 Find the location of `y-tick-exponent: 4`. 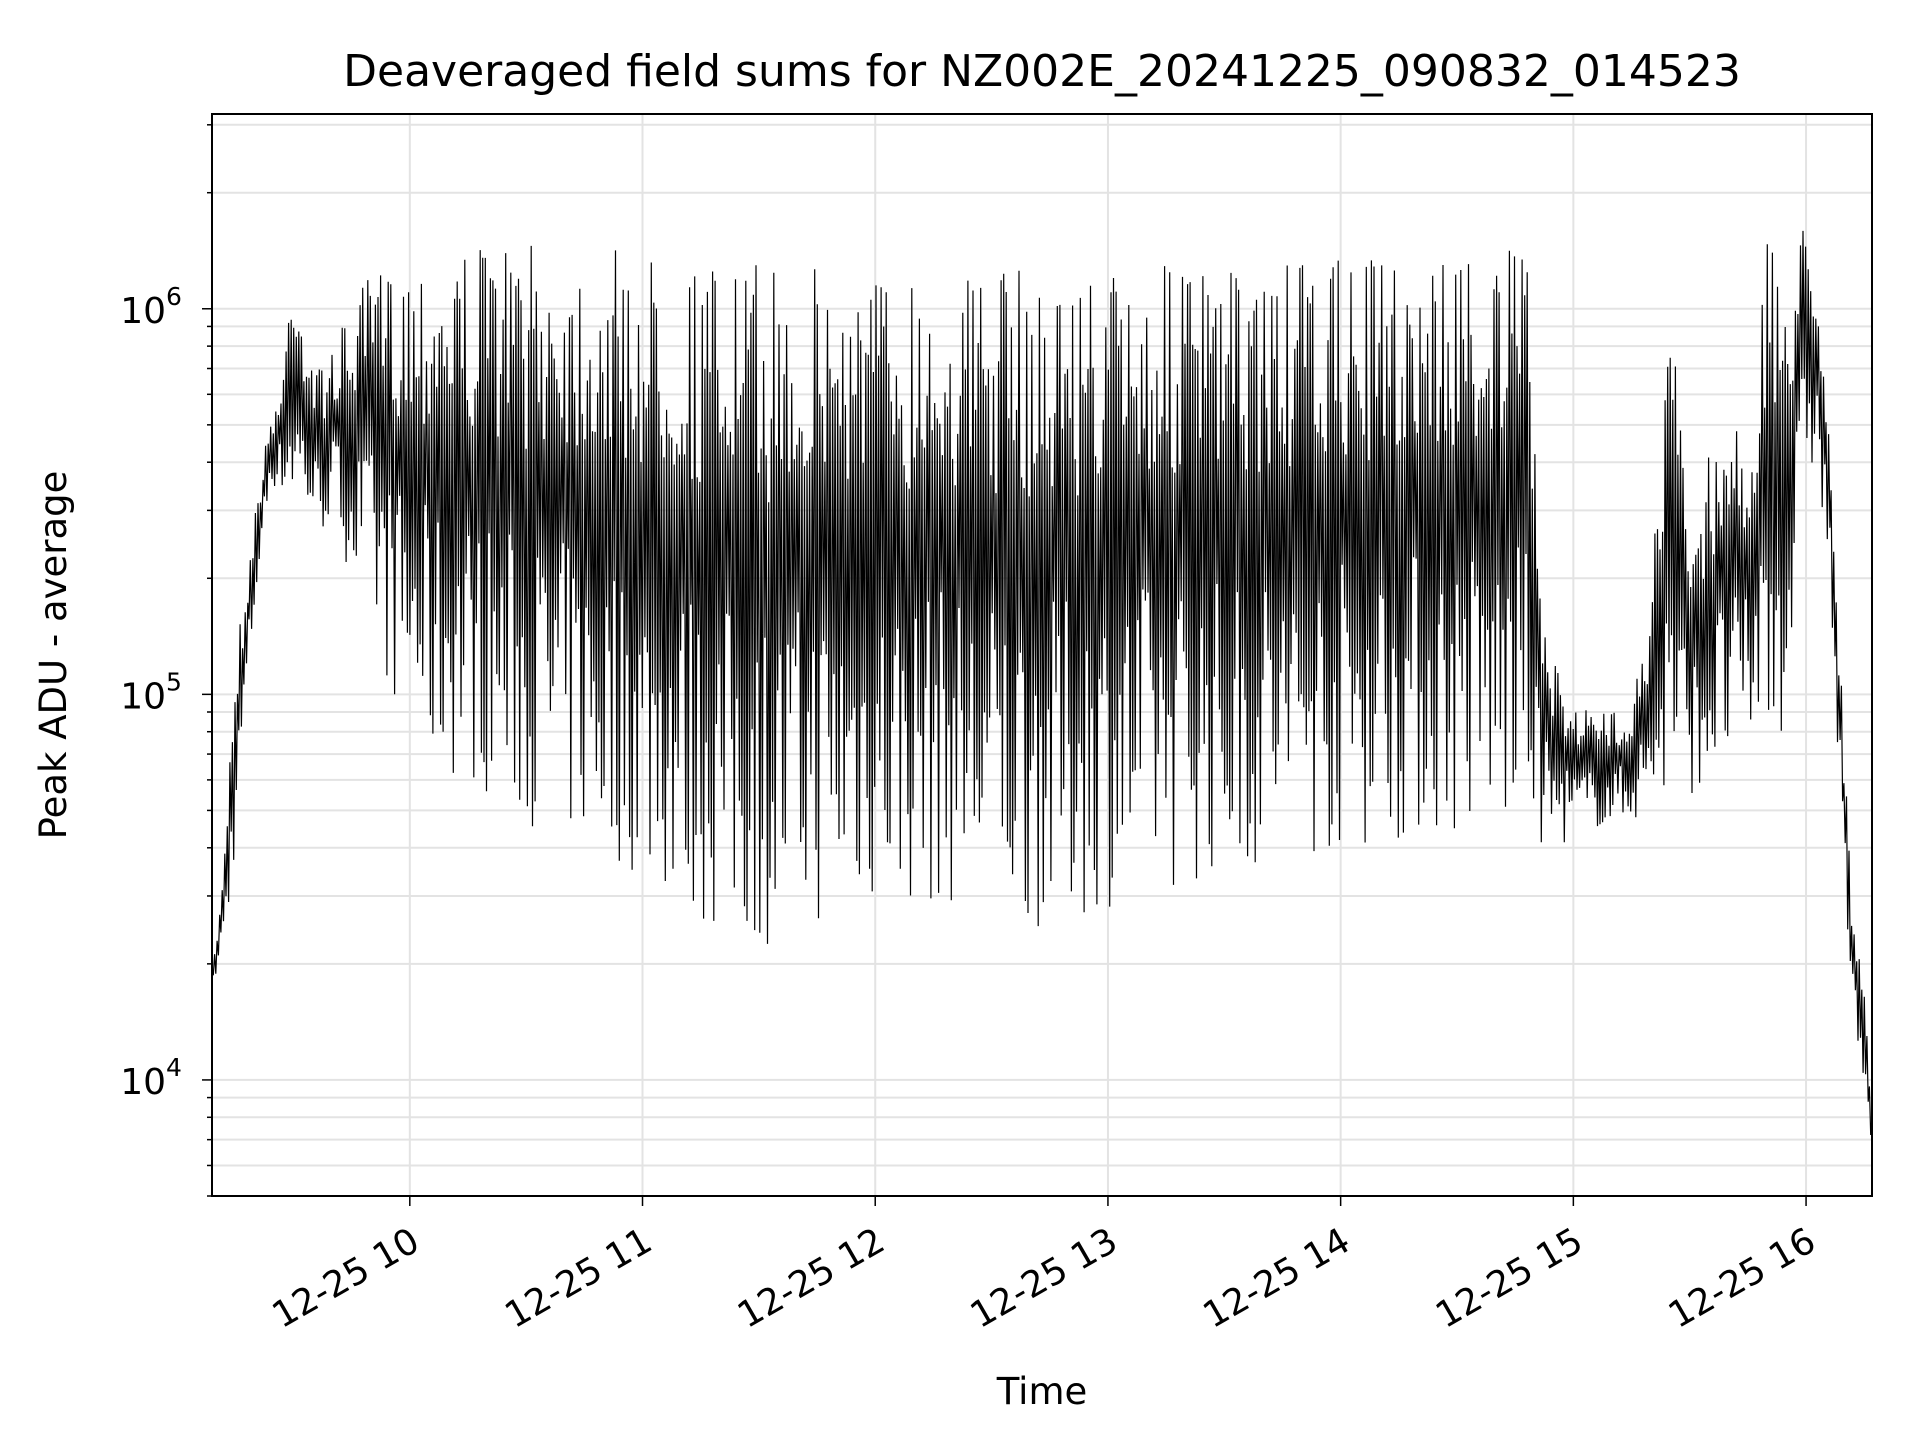

y-tick-exponent: 4 is located at coordinates (174, 1067).